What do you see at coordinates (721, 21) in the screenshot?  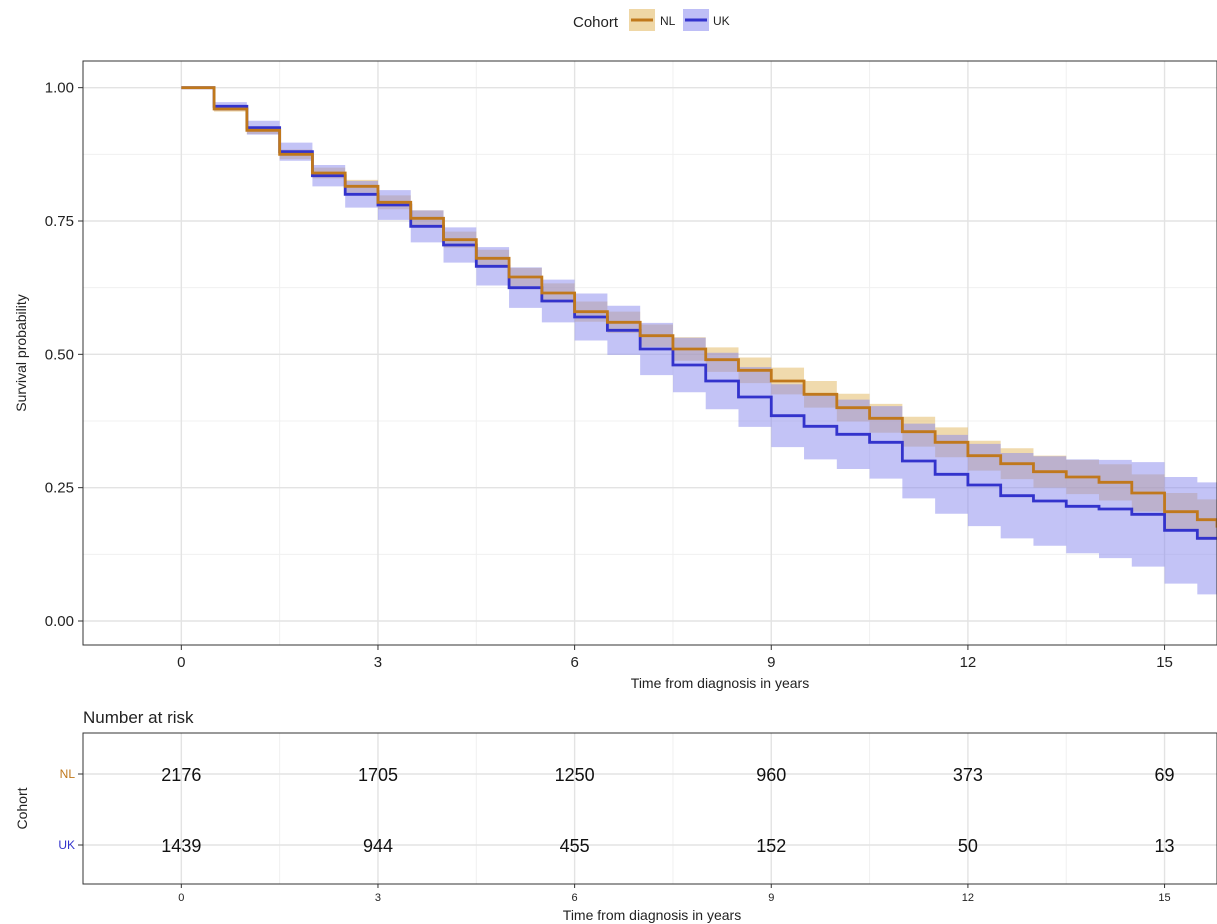 I see `legend-label-uk: UK` at bounding box center [721, 21].